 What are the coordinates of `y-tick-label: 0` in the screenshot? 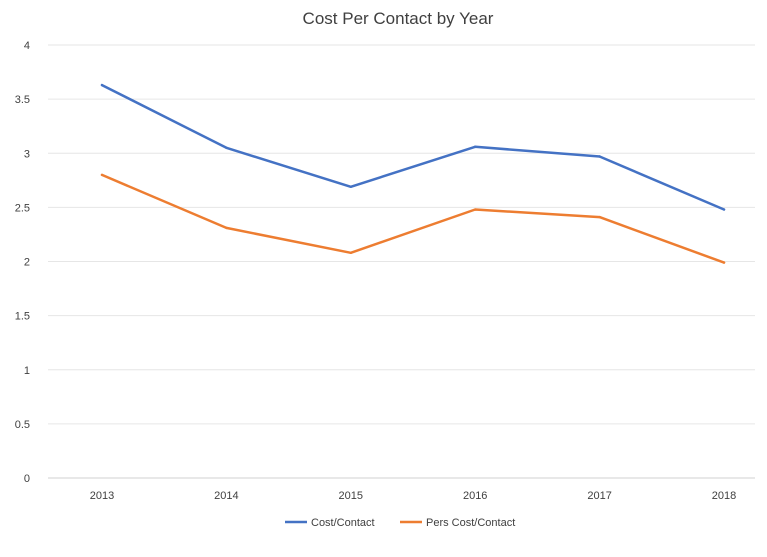 It's located at (27, 479).